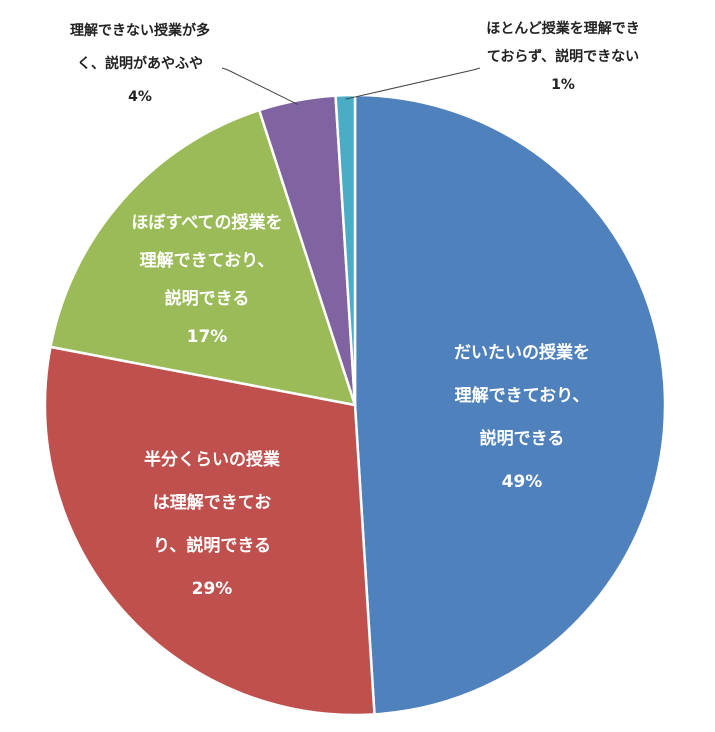 The width and height of the screenshot is (715, 732). I want to click on percent-label-hanbun: 29%, so click(212, 589).